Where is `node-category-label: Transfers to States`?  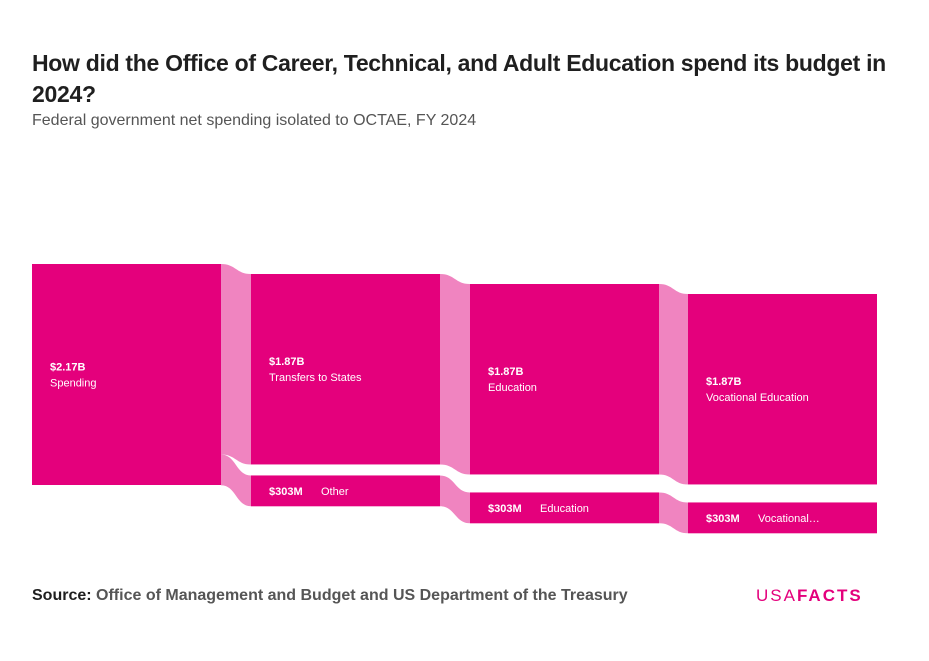 node-category-label: Transfers to States is located at coordinates (315, 378).